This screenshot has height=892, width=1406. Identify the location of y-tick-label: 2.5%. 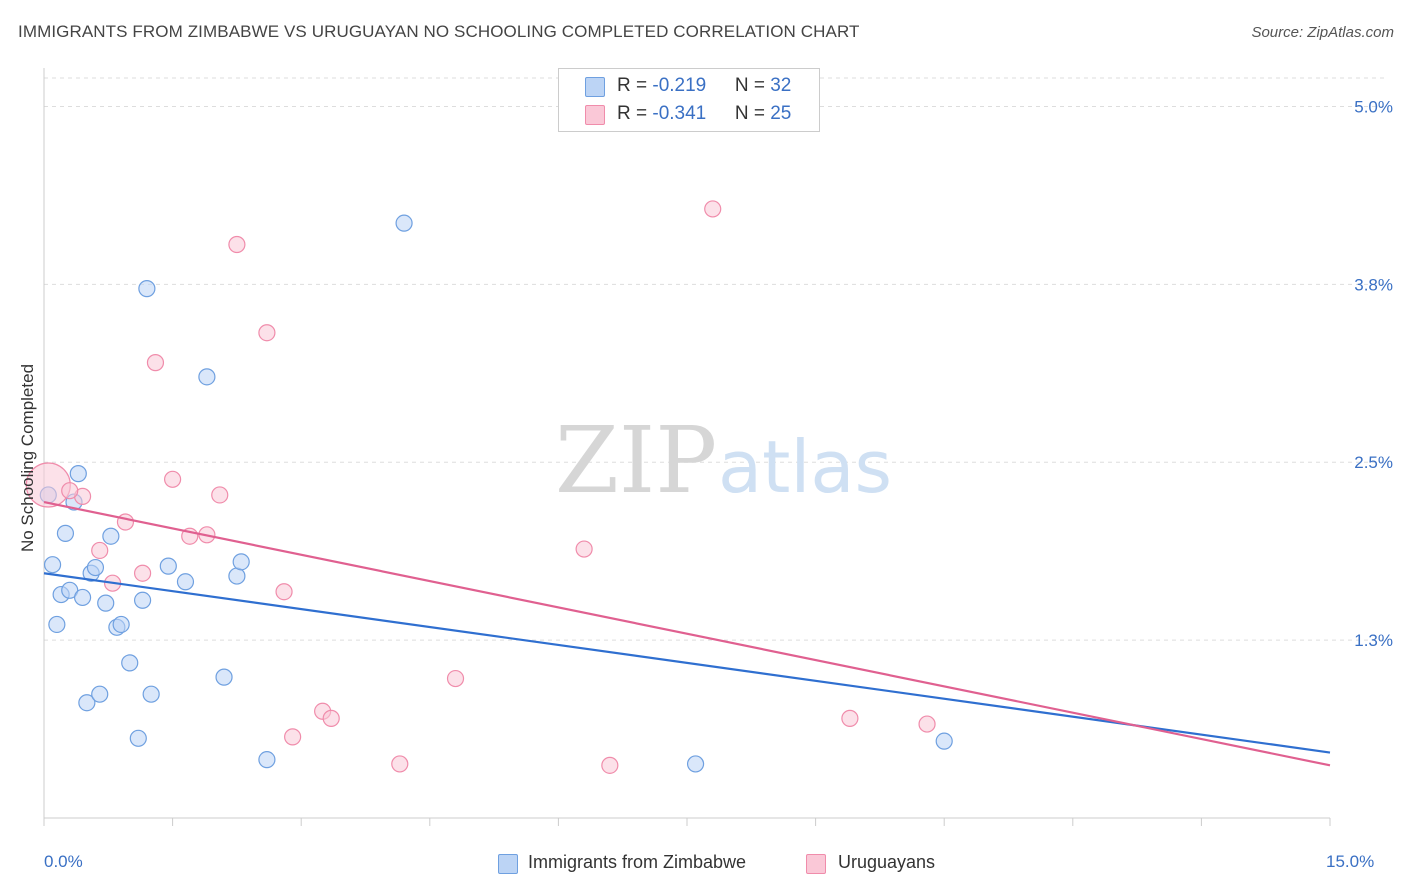
(1373, 462).